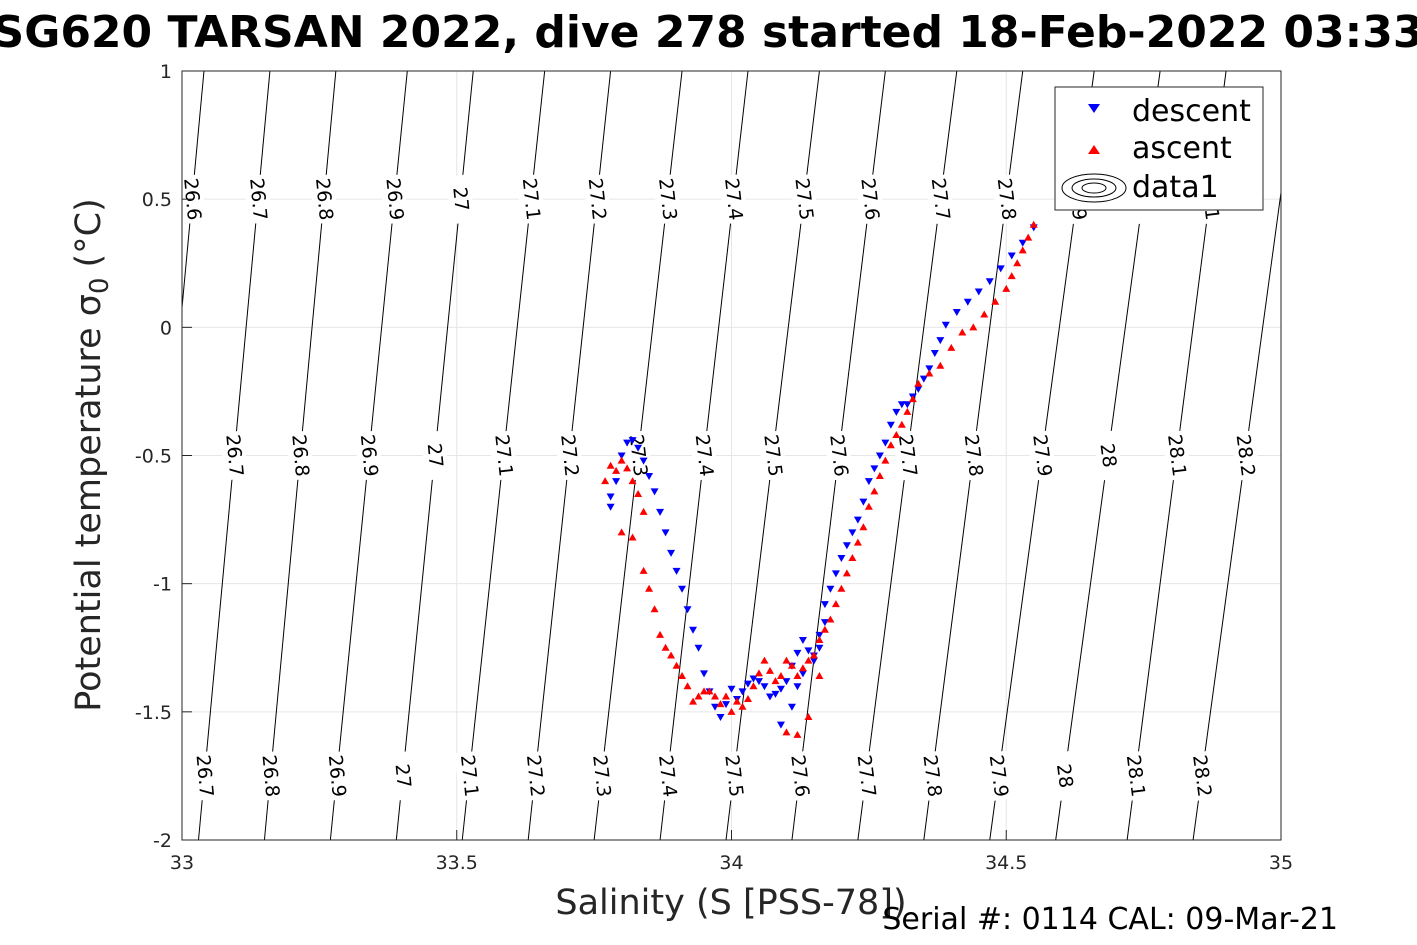 The width and height of the screenshot is (1417, 945). I want to click on x-axis-ticks: 33 33.5 34 34.5 35, so click(731, 852).